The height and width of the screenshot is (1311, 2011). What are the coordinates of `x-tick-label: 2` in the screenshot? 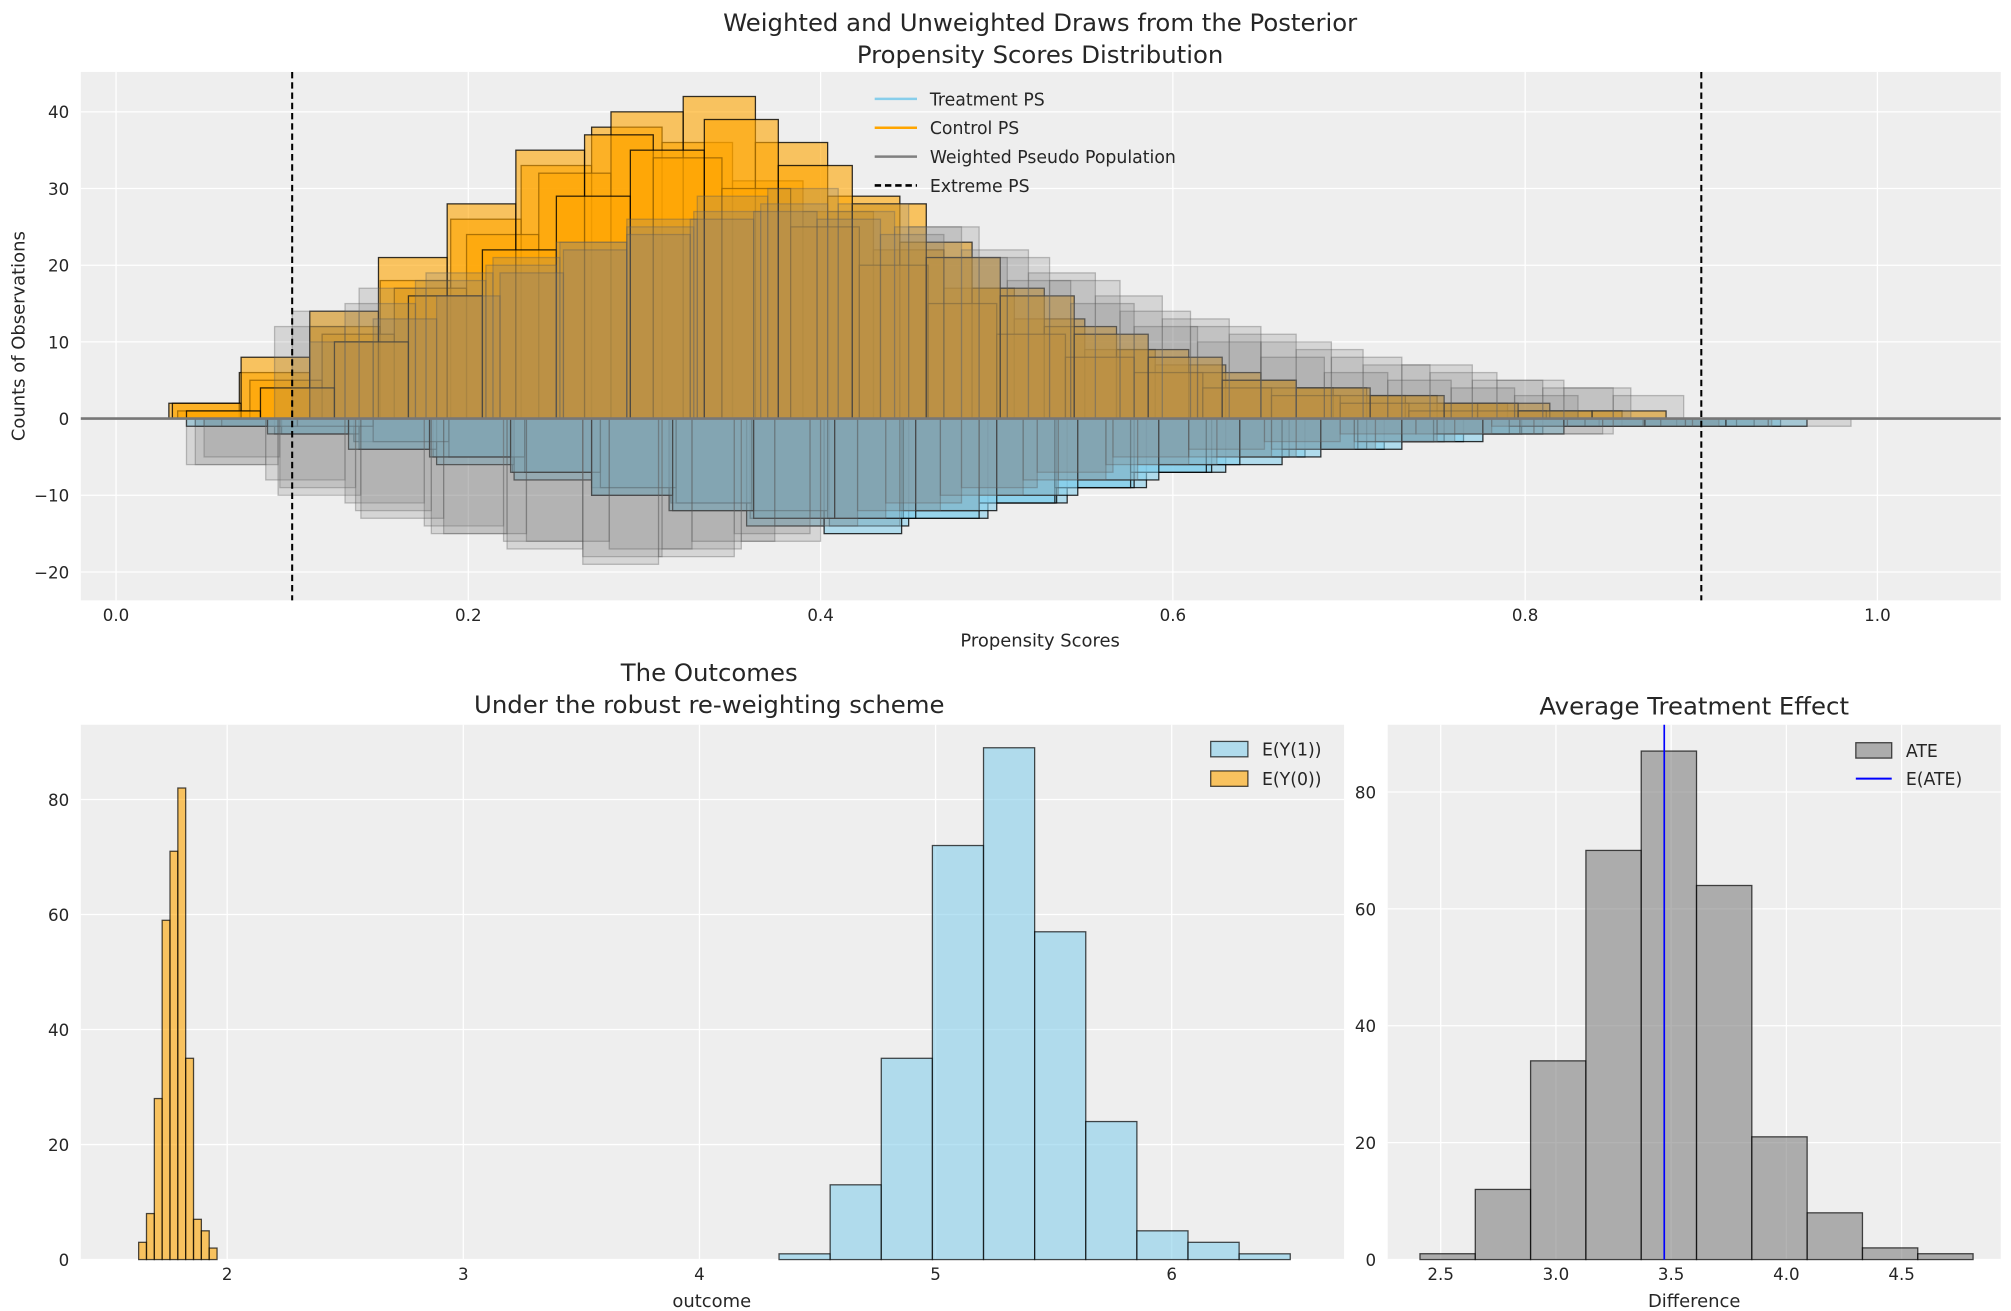 It's located at (227, 1274).